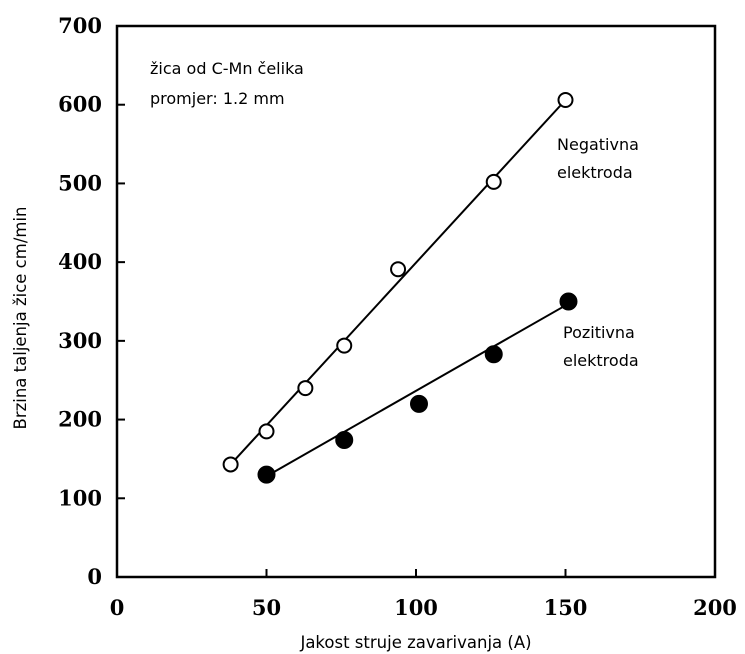 The height and width of the screenshot is (654, 745). What do you see at coordinates (20, 318) in the screenshot?
I see `y-axis-title: Brzina taljenja žice cm/min` at bounding box center [20, 318].